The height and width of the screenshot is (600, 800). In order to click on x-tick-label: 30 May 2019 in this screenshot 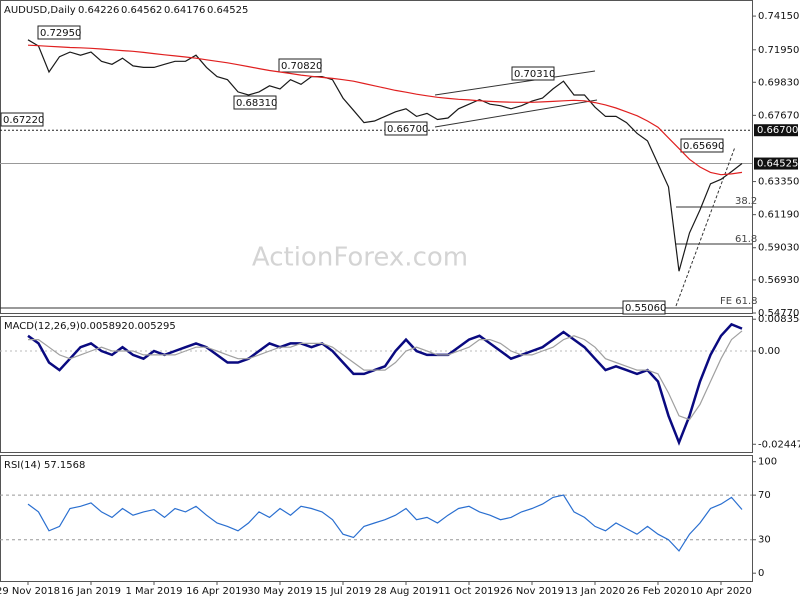, I will do `click(279, 591)`.